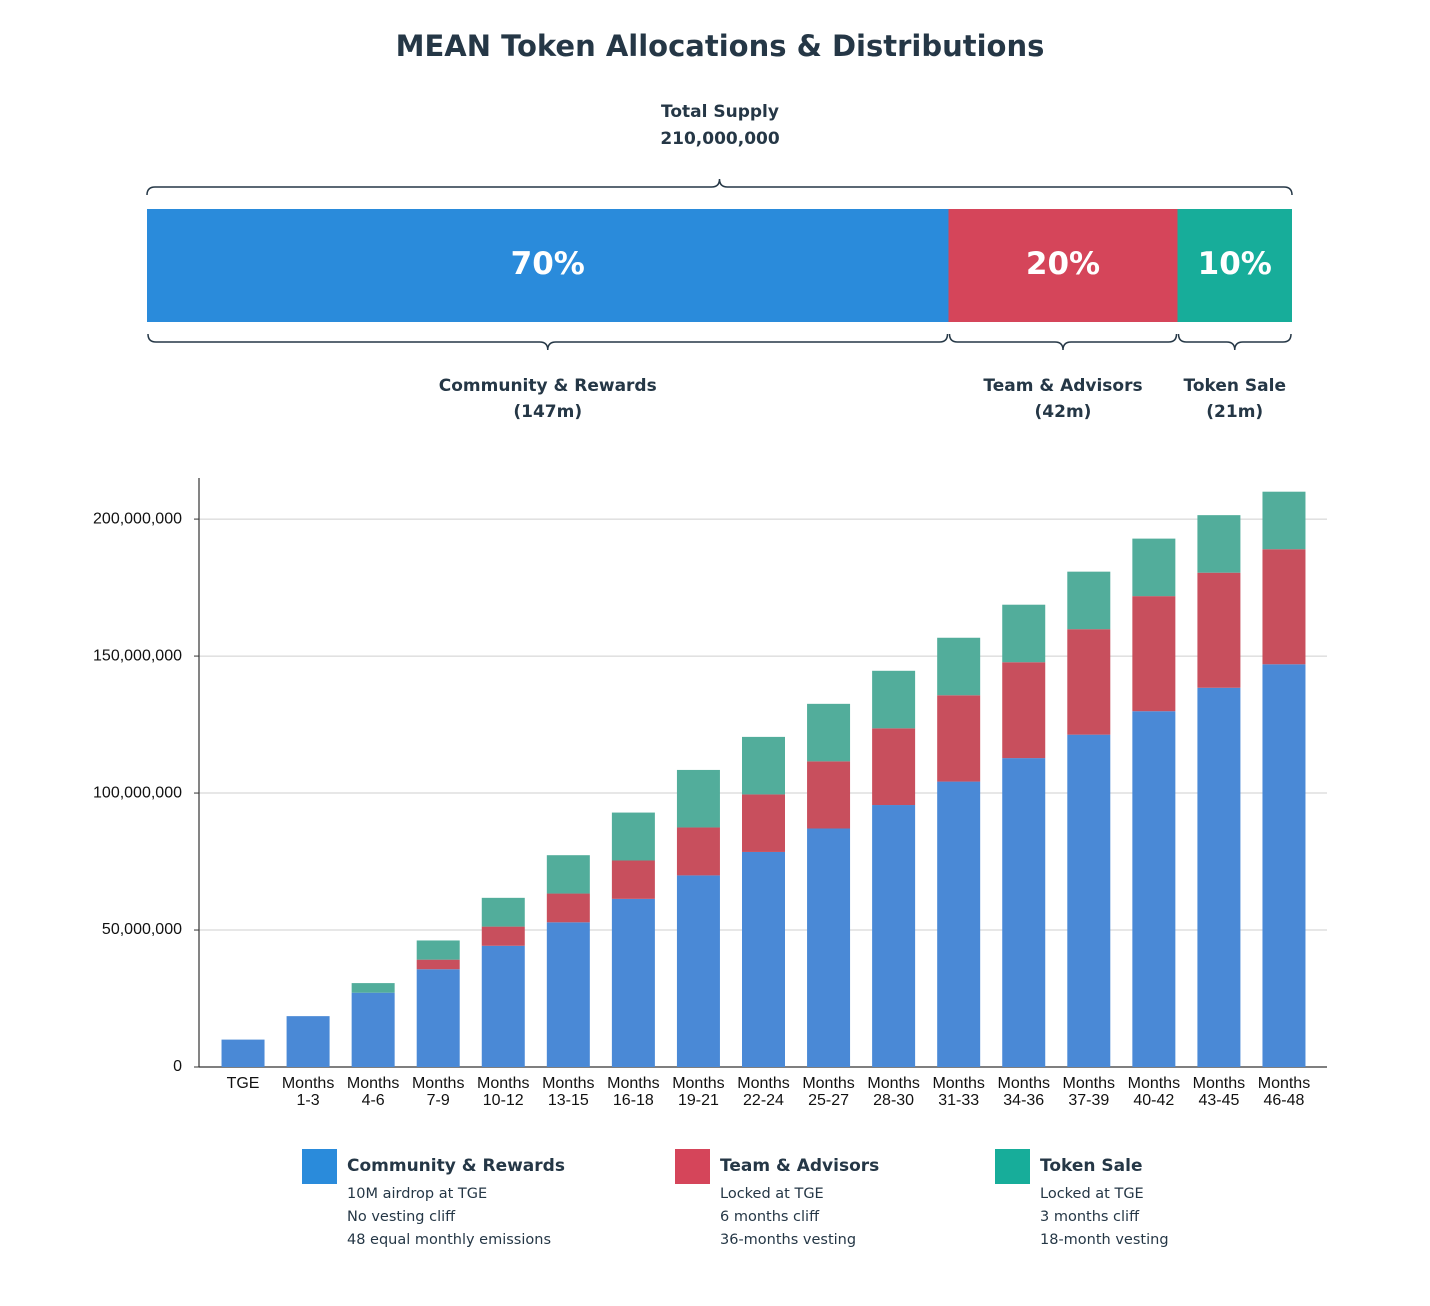  Describe the element at coordinates (1063, 264) in the screenshot. I see `allocation-label: 20%` at that location.